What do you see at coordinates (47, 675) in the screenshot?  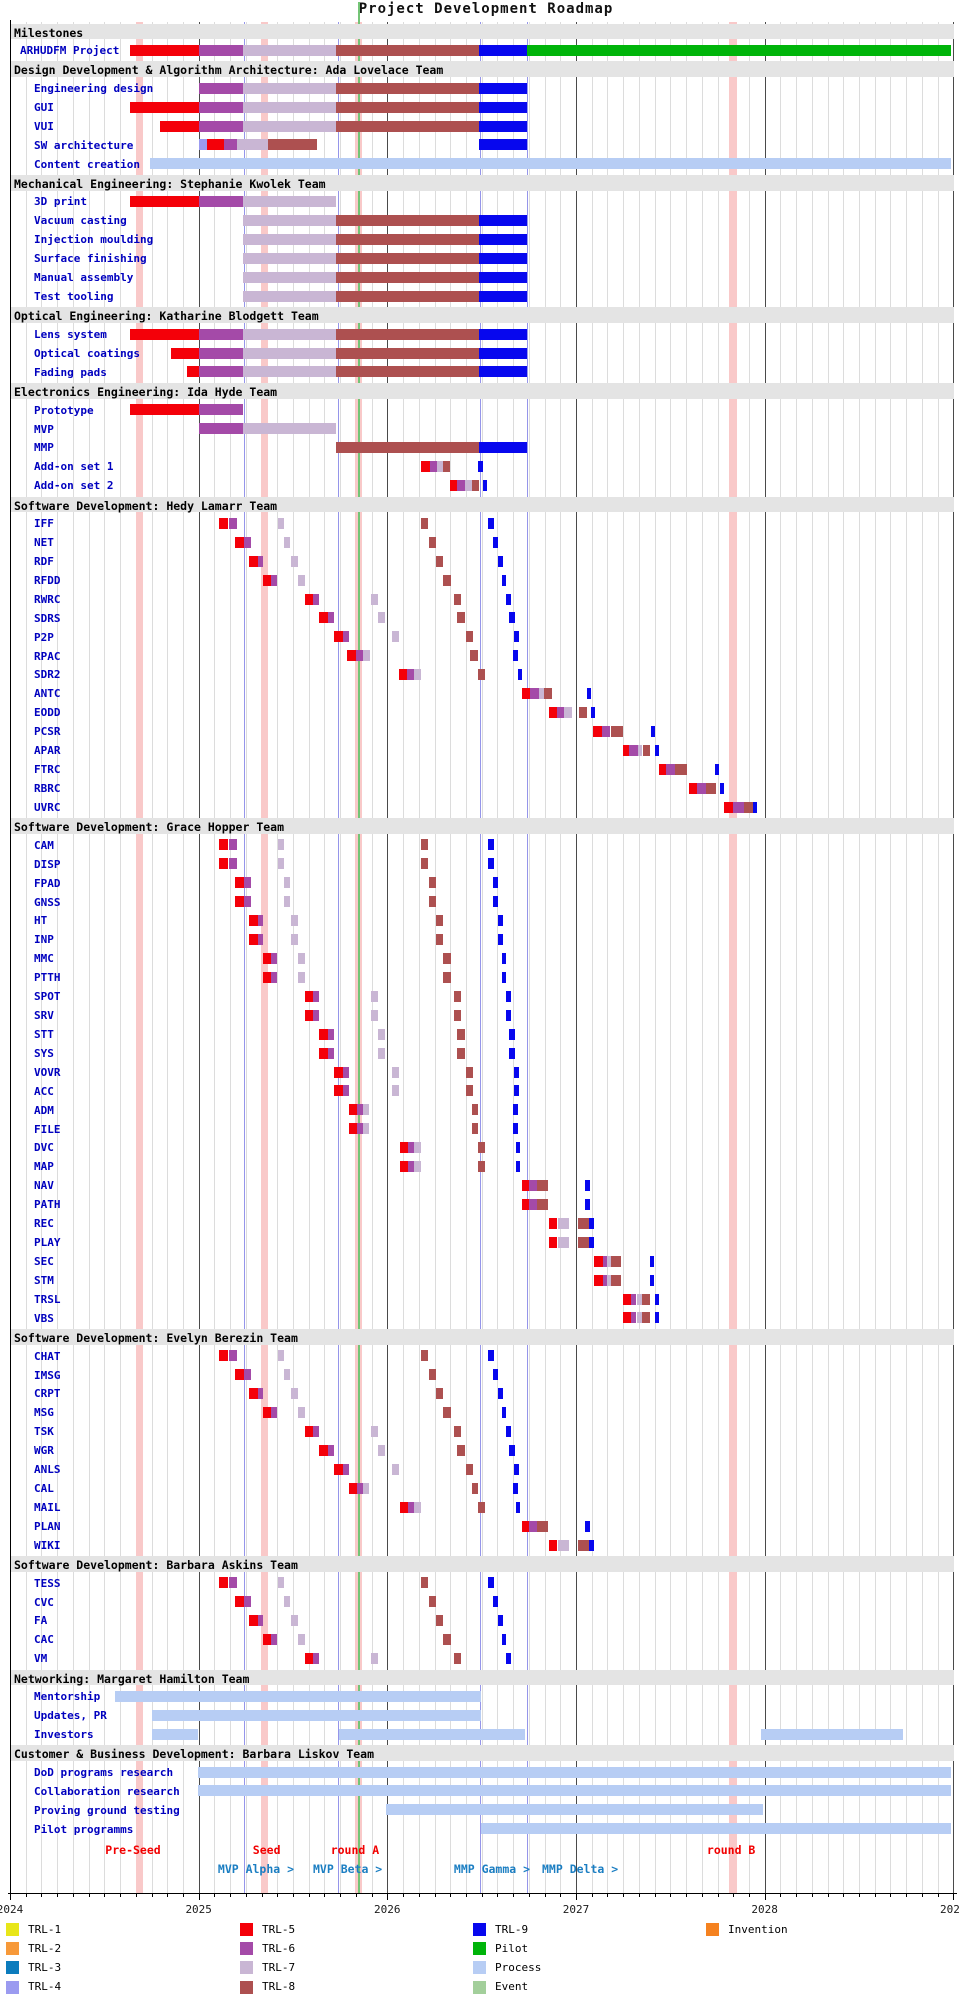 I see `row-label: SDR2` at bounding box center [47, 675].